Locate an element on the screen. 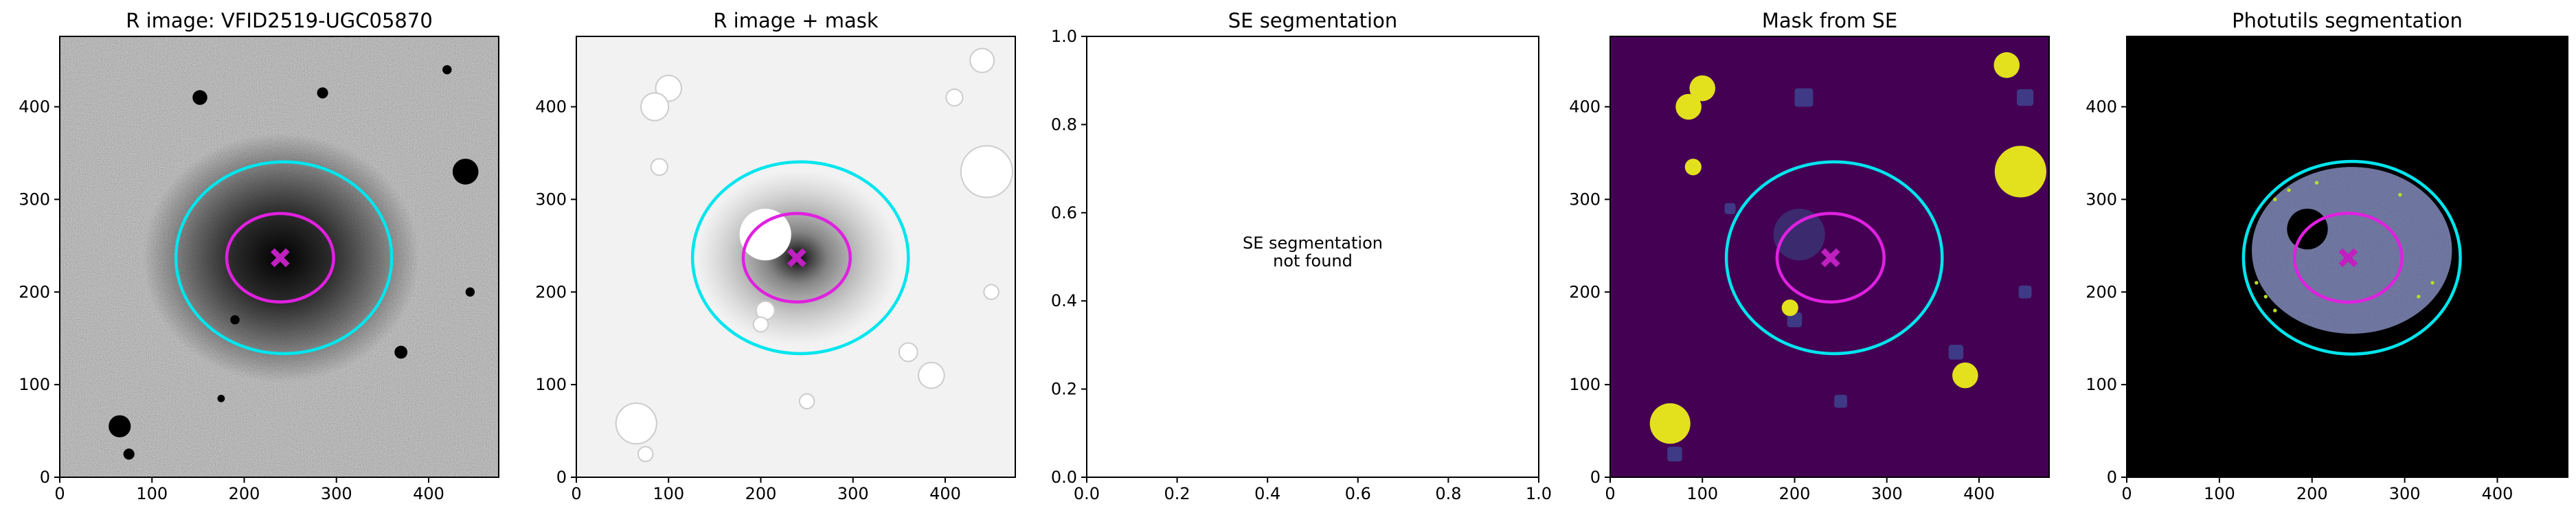 The width and height of the screenshot is (2576, 515). y-tick-label: 0.6 is located at coordinates (1064, 212).